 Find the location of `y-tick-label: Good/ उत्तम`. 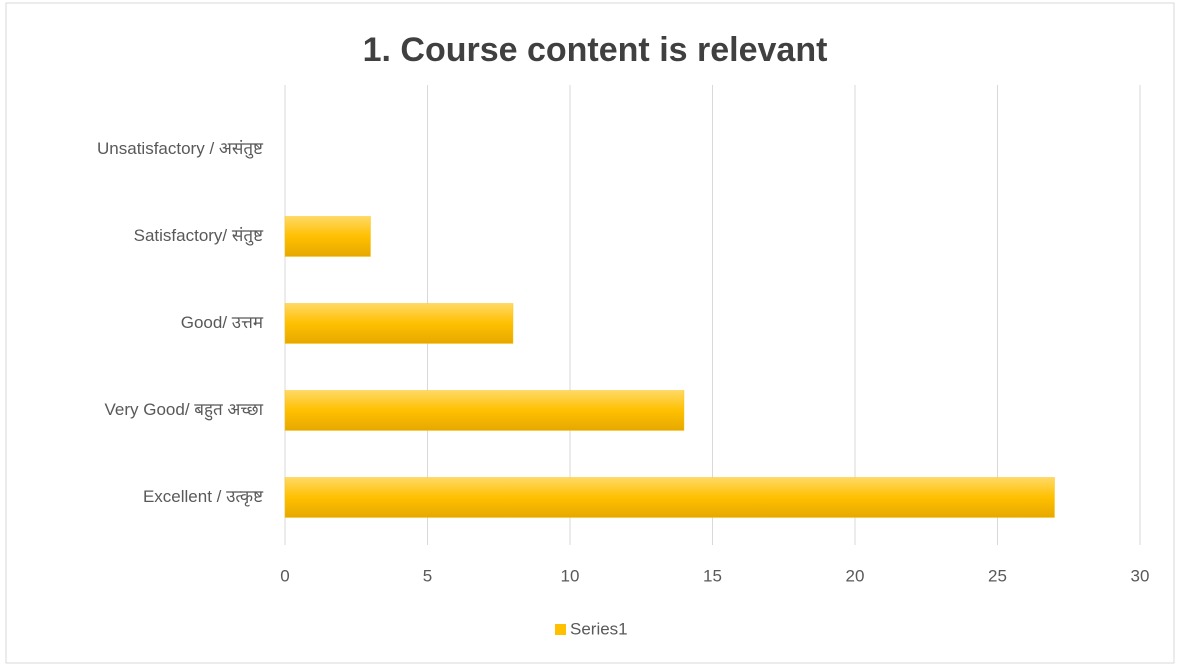

y-tick-label: Good/ उत्तम is located at coordinates (222, 322).